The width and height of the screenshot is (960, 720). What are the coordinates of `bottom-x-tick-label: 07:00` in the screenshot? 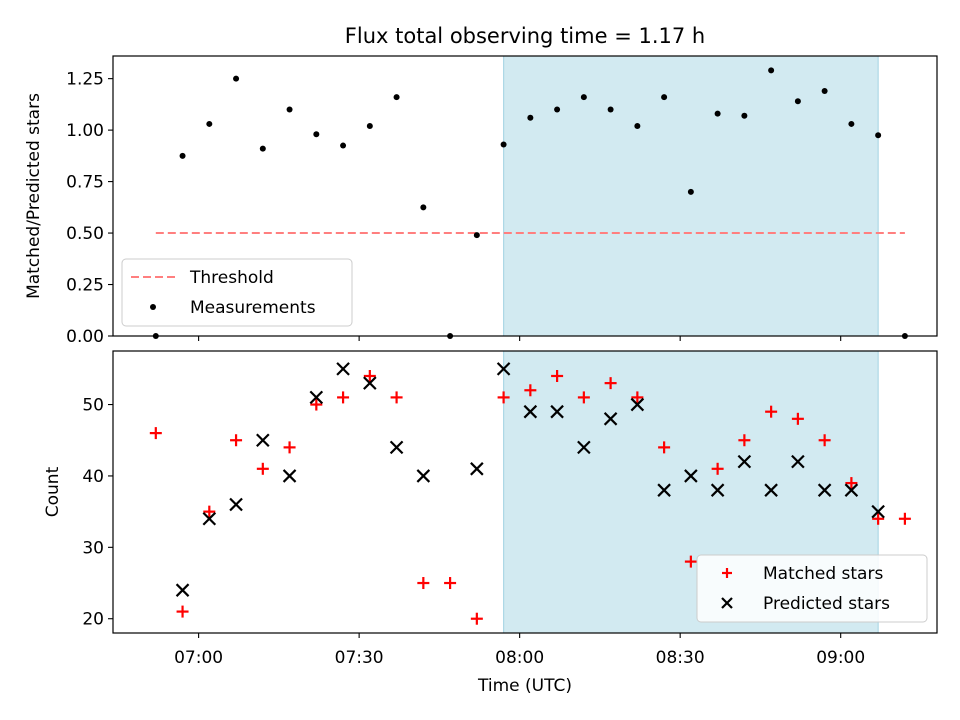 It's located at (198, 658).